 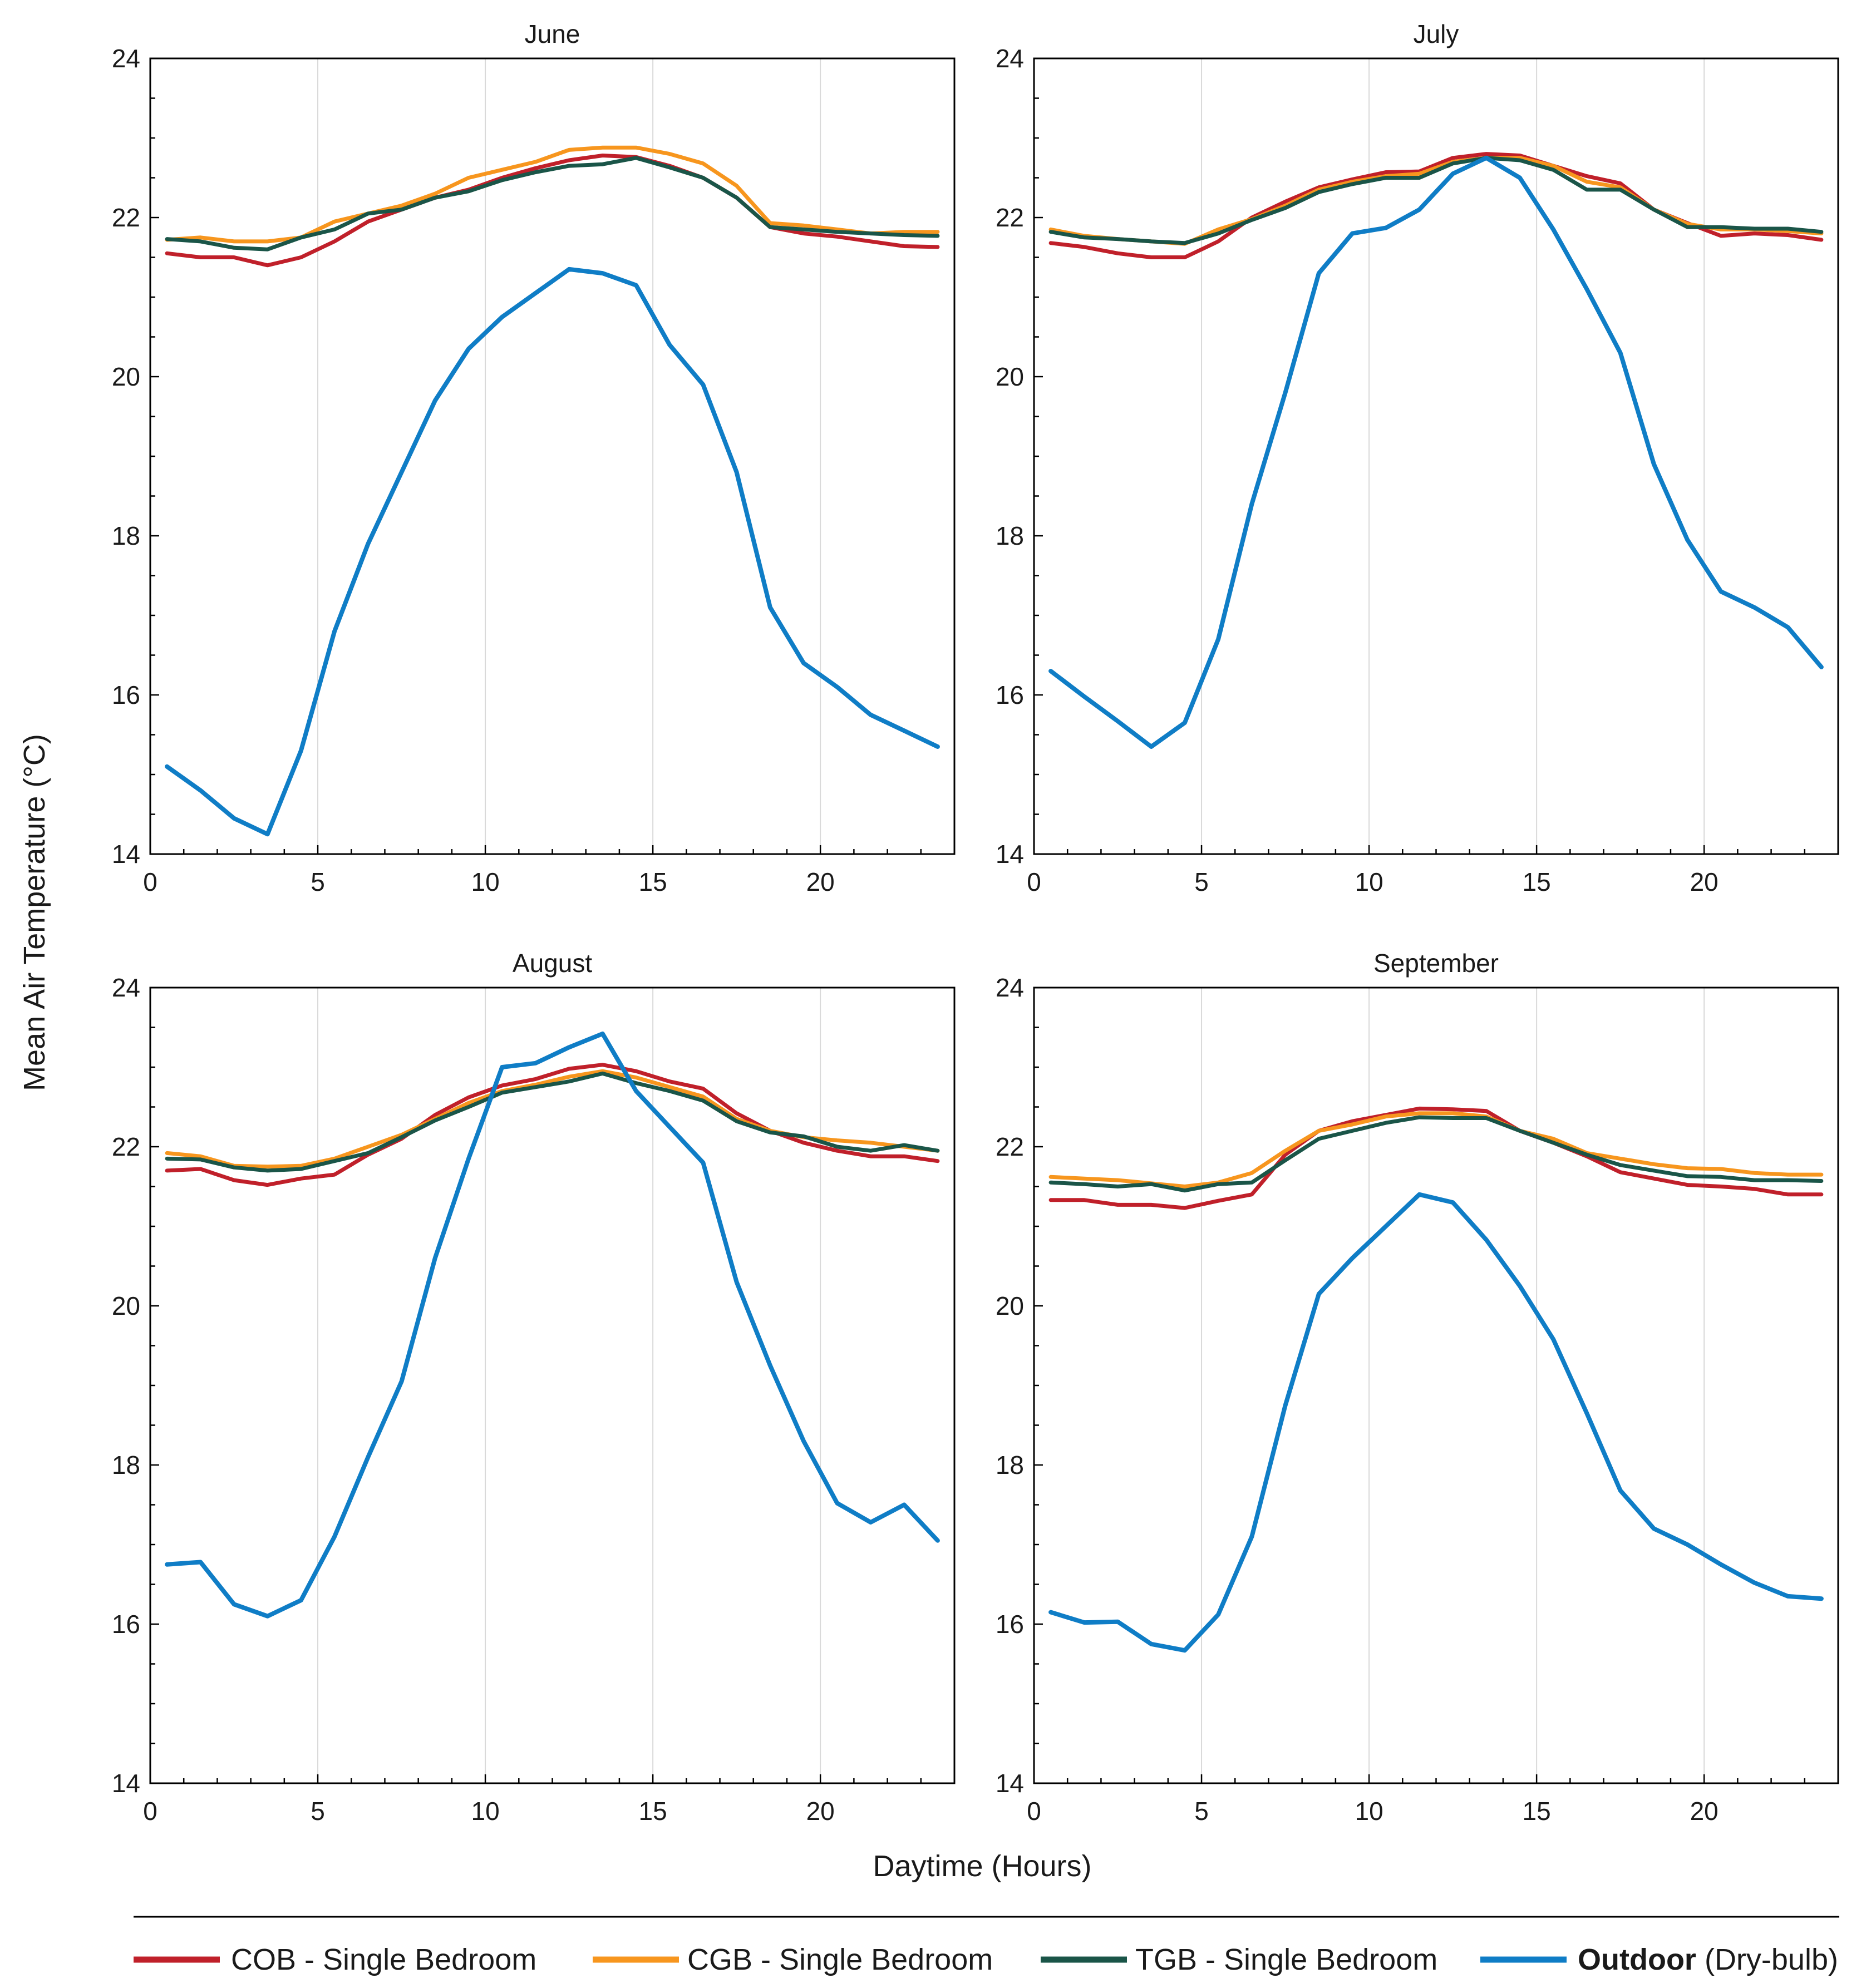 What do you see at coordinates (982, 1866) in the screenshot?
I see `x-axis-title: Daytime (Hours)` at bounding box center [982, 1866].